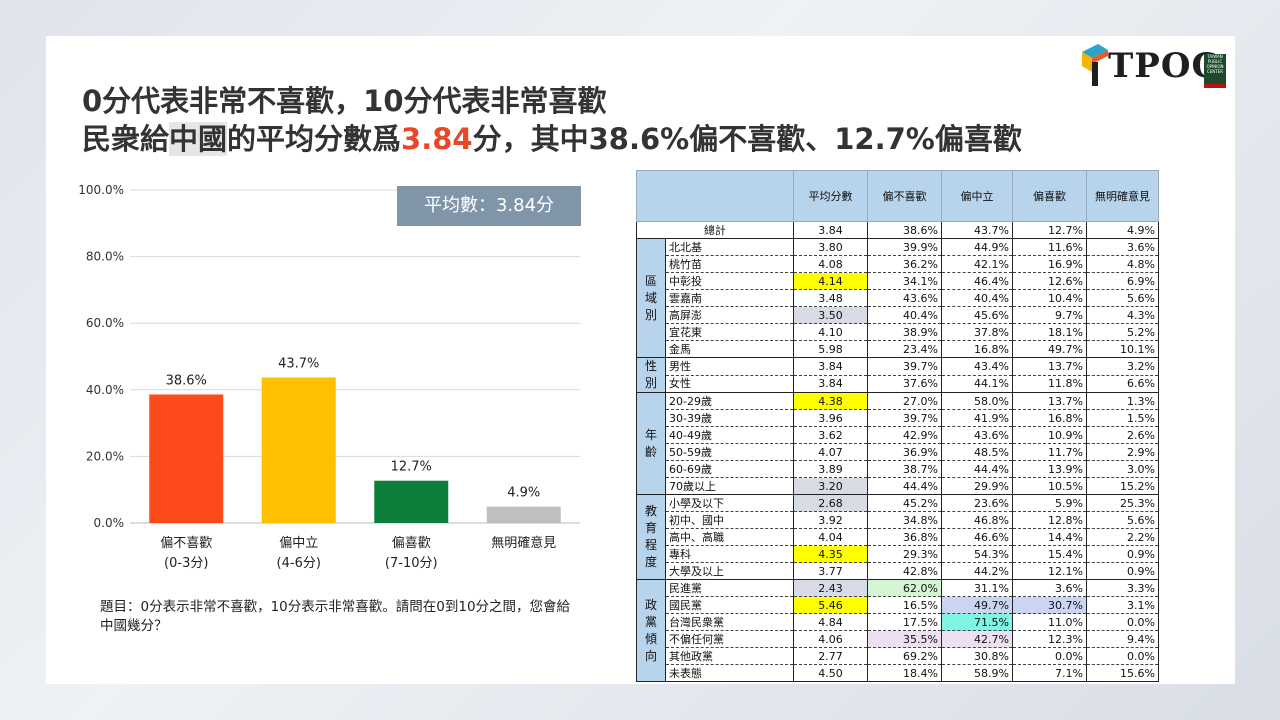  What do you see at coordinates (651, 298) in the screenshot?
I see `group-label: 區域別` at bounding box center [651, 298].